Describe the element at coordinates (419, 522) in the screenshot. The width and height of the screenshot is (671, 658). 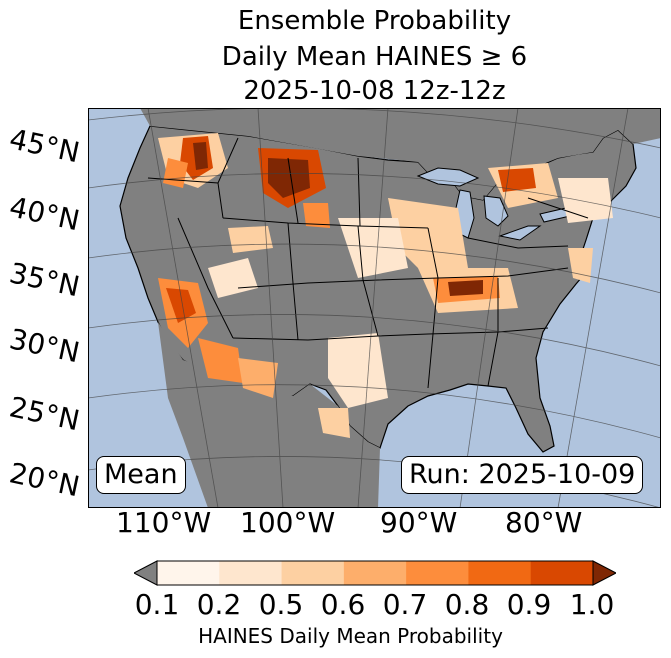
I see `lon-label-90w: 90°W` at that location.